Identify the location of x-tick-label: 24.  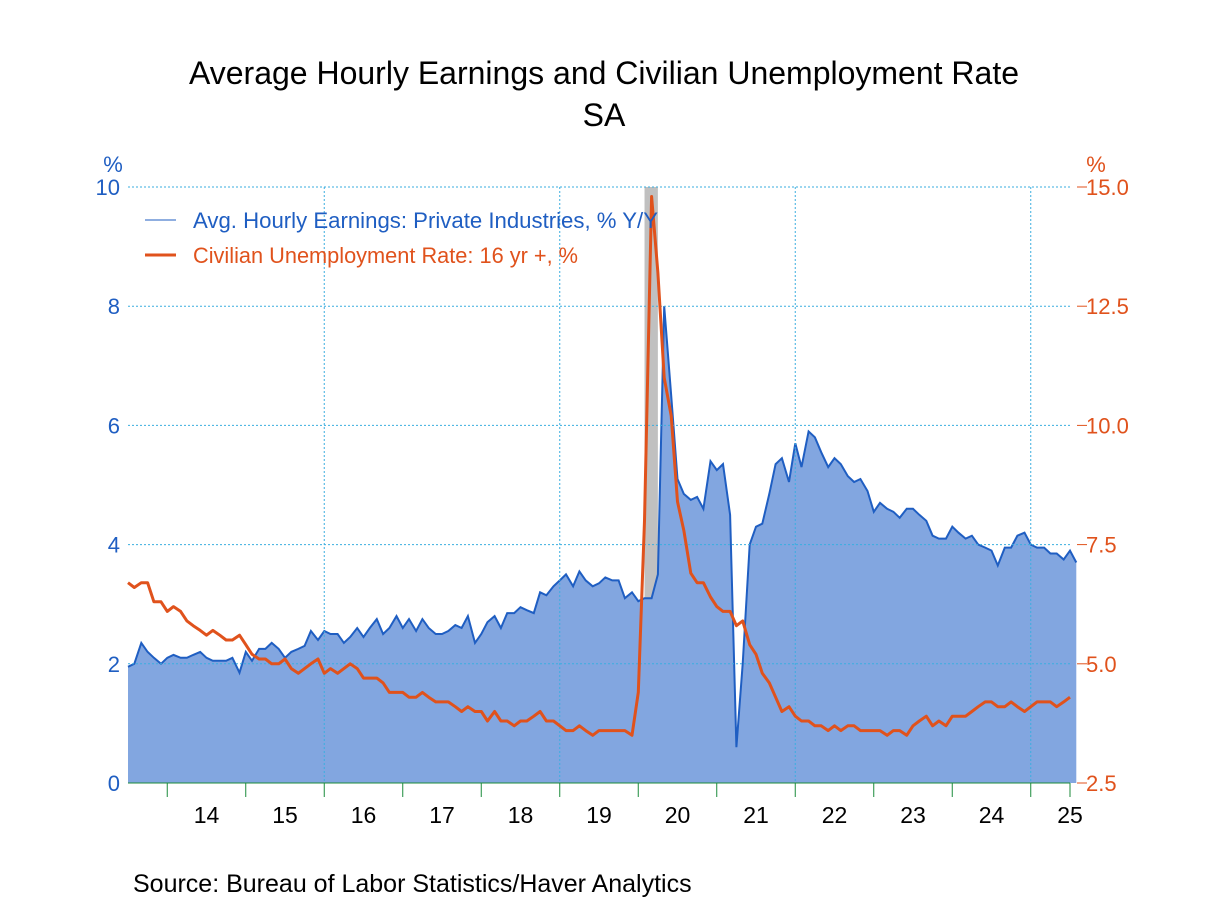
(992, 815).